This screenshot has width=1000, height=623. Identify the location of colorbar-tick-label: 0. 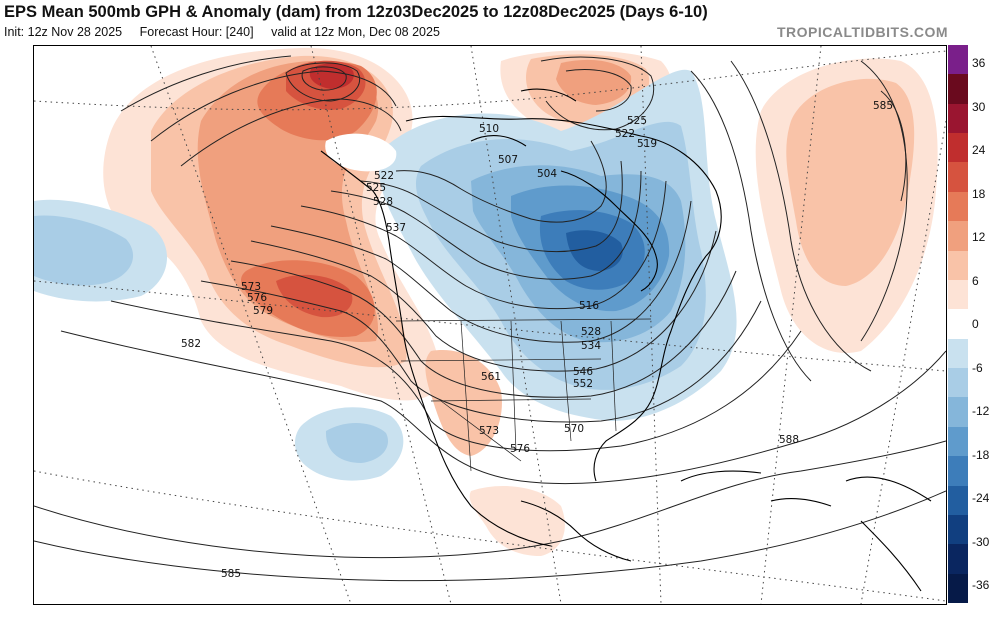
(975, 324).